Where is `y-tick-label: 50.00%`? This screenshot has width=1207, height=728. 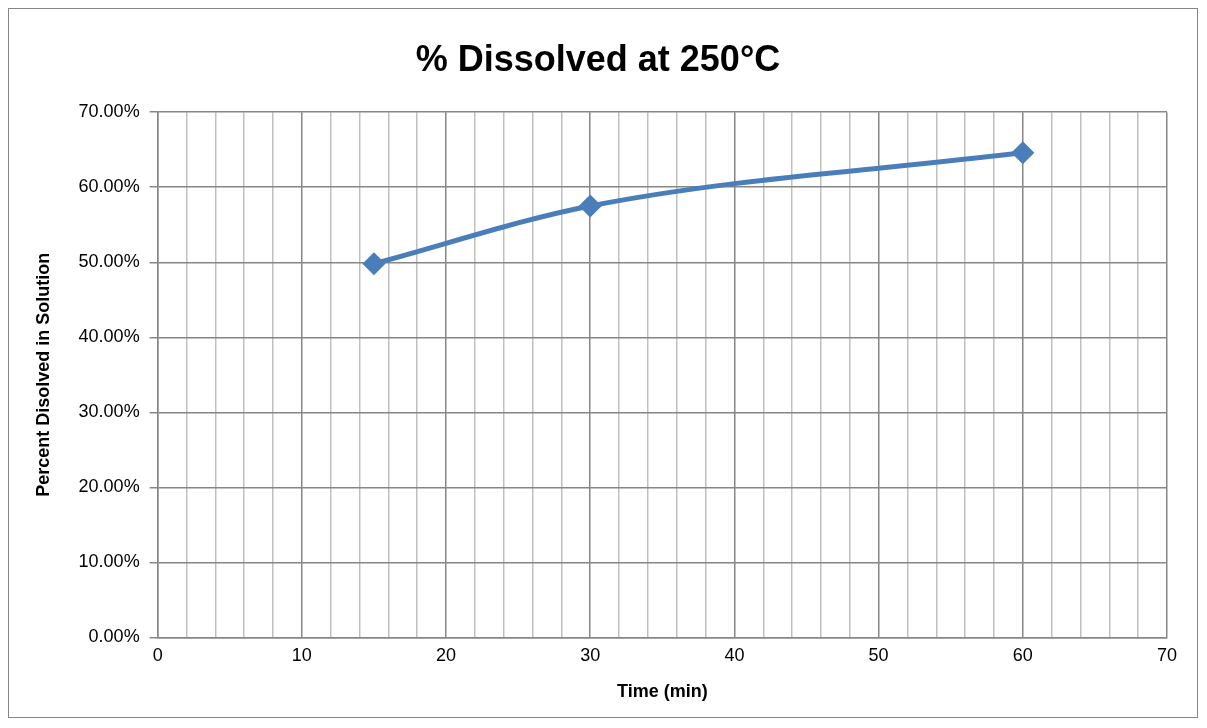
y-tick-label: 50.00% is located at coordinates (109, 261).